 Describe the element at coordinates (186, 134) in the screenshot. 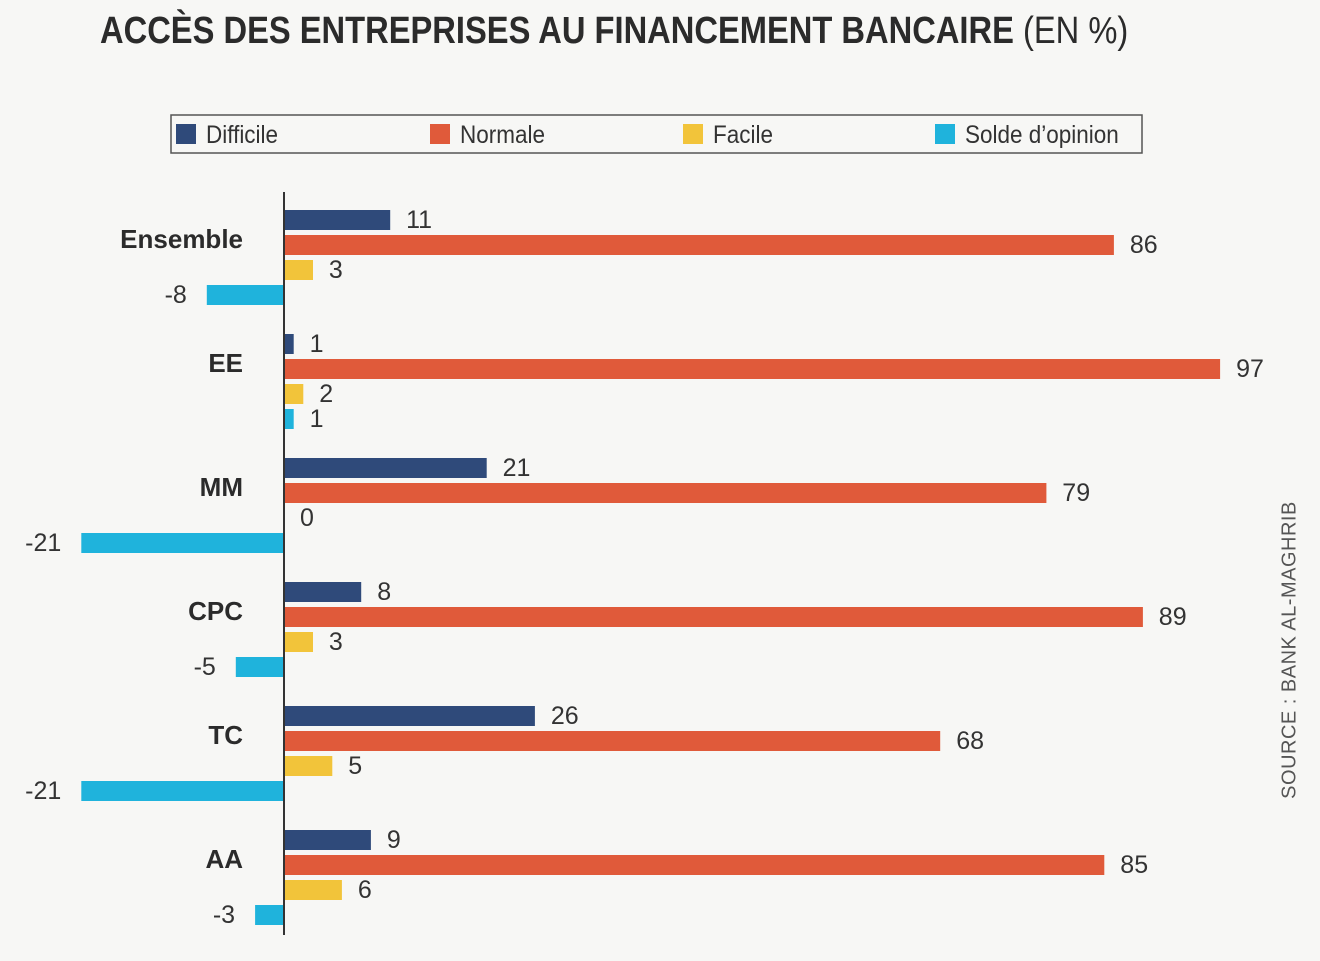

I see `legend-swatch-difficile` at that location.